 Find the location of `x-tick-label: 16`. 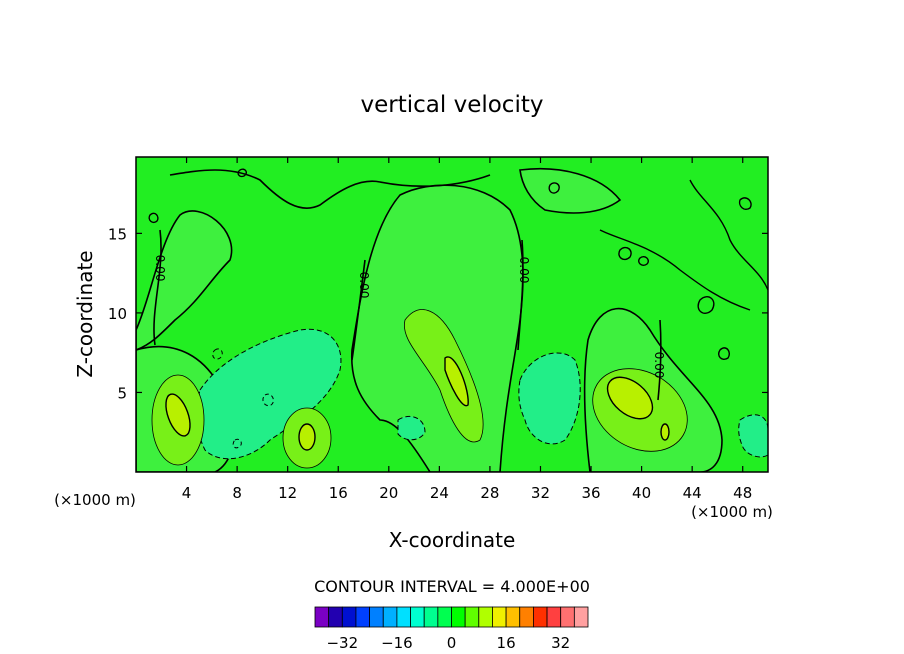

x-tick-label: 16 is located at coordinates (338, 493).